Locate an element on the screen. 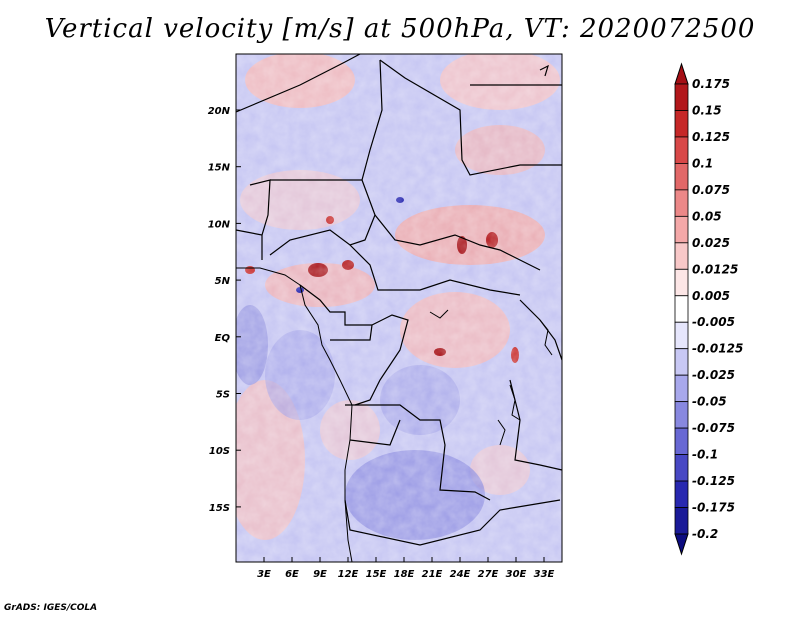  colorbar-label: 0.075 is located at coordinates (711, 190).